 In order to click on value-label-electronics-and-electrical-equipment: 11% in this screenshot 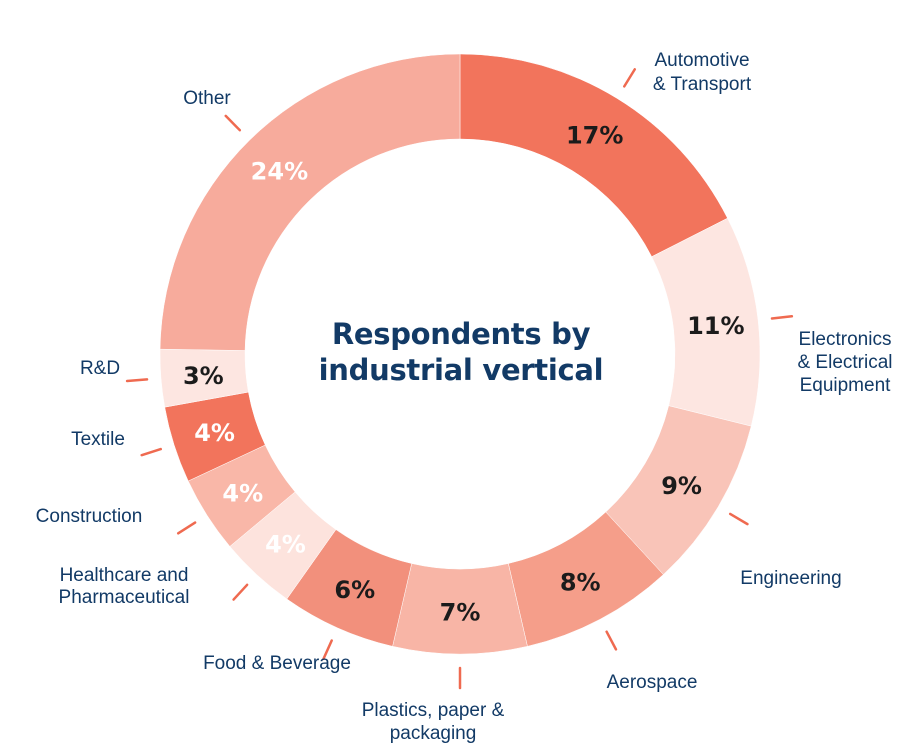, I will do `click(715, 326)`.